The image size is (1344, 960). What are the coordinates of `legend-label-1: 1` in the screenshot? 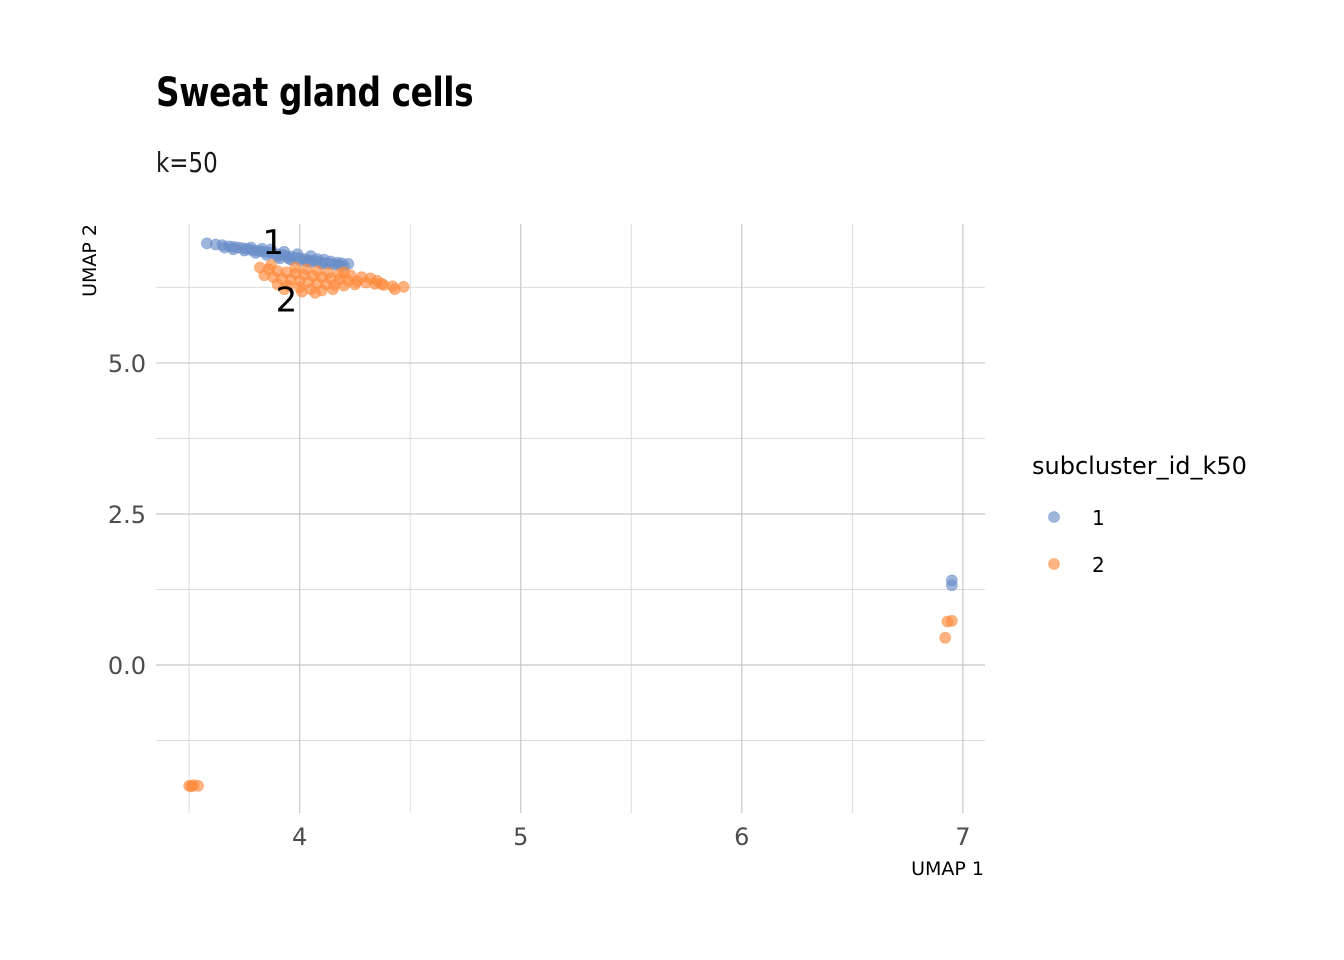 It's located at (1098, 518).